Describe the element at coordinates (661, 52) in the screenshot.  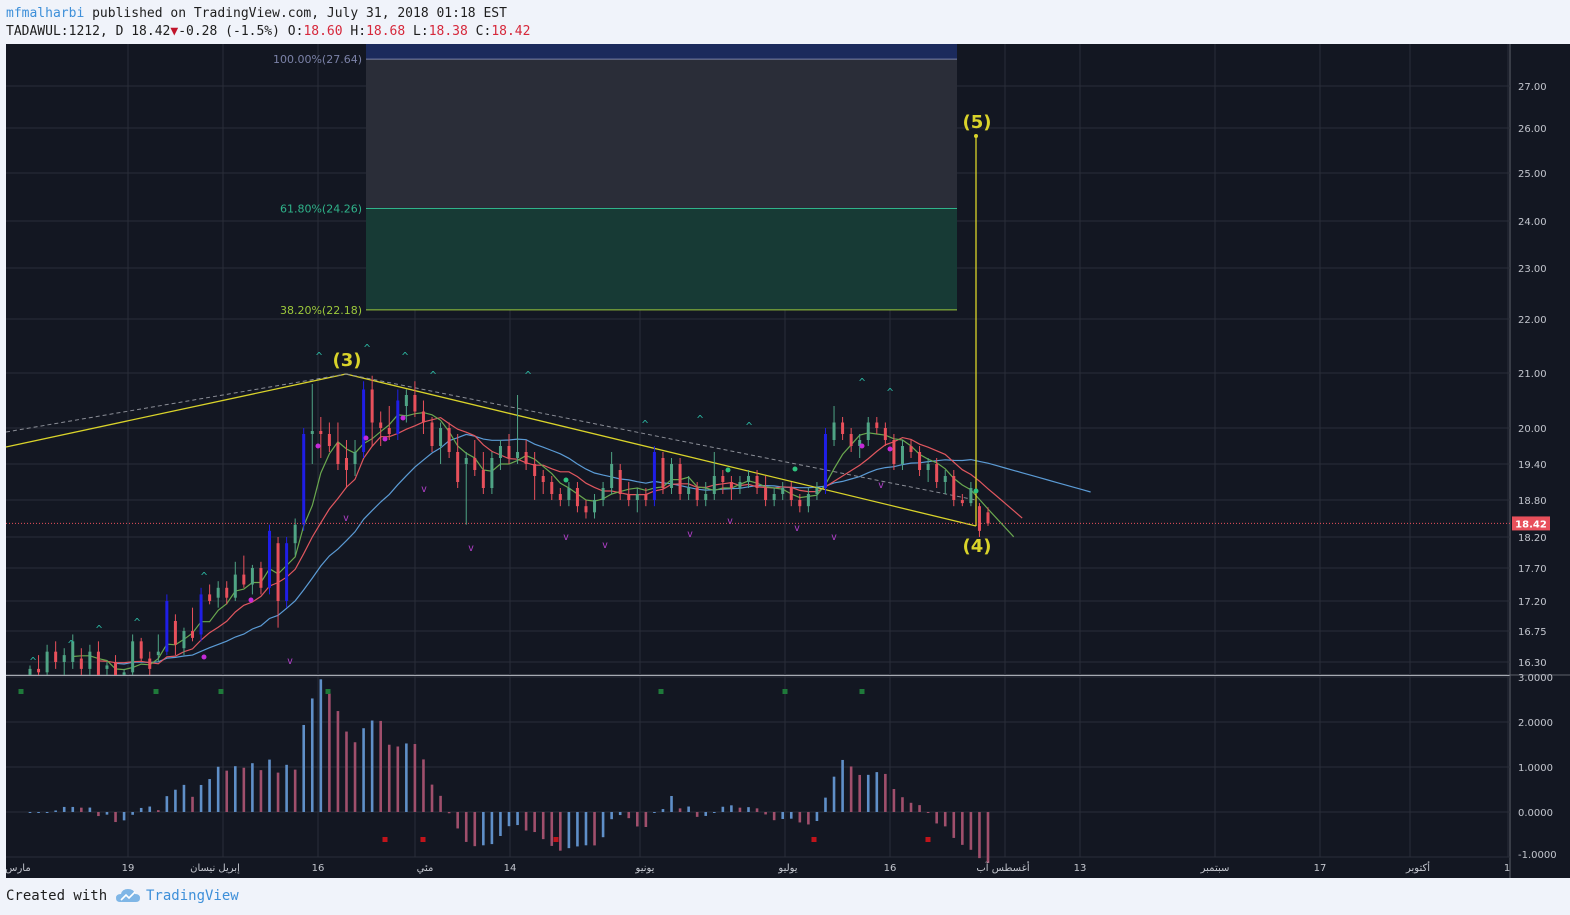
I see `fib-top-band` at that location.